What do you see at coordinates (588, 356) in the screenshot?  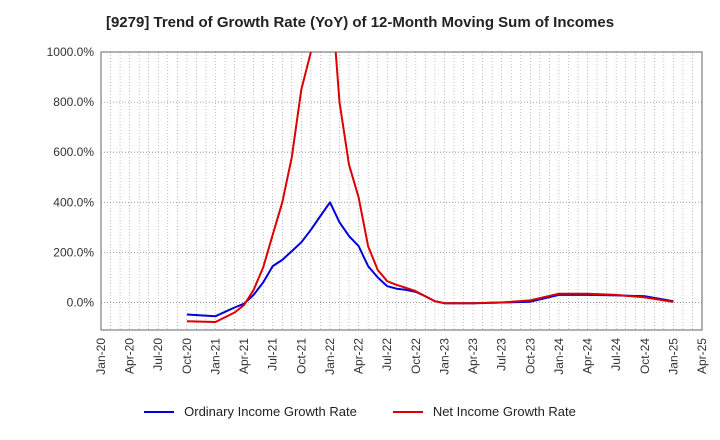 I see `x-tick-label: Apr-24` at bounding box center [588, 356].